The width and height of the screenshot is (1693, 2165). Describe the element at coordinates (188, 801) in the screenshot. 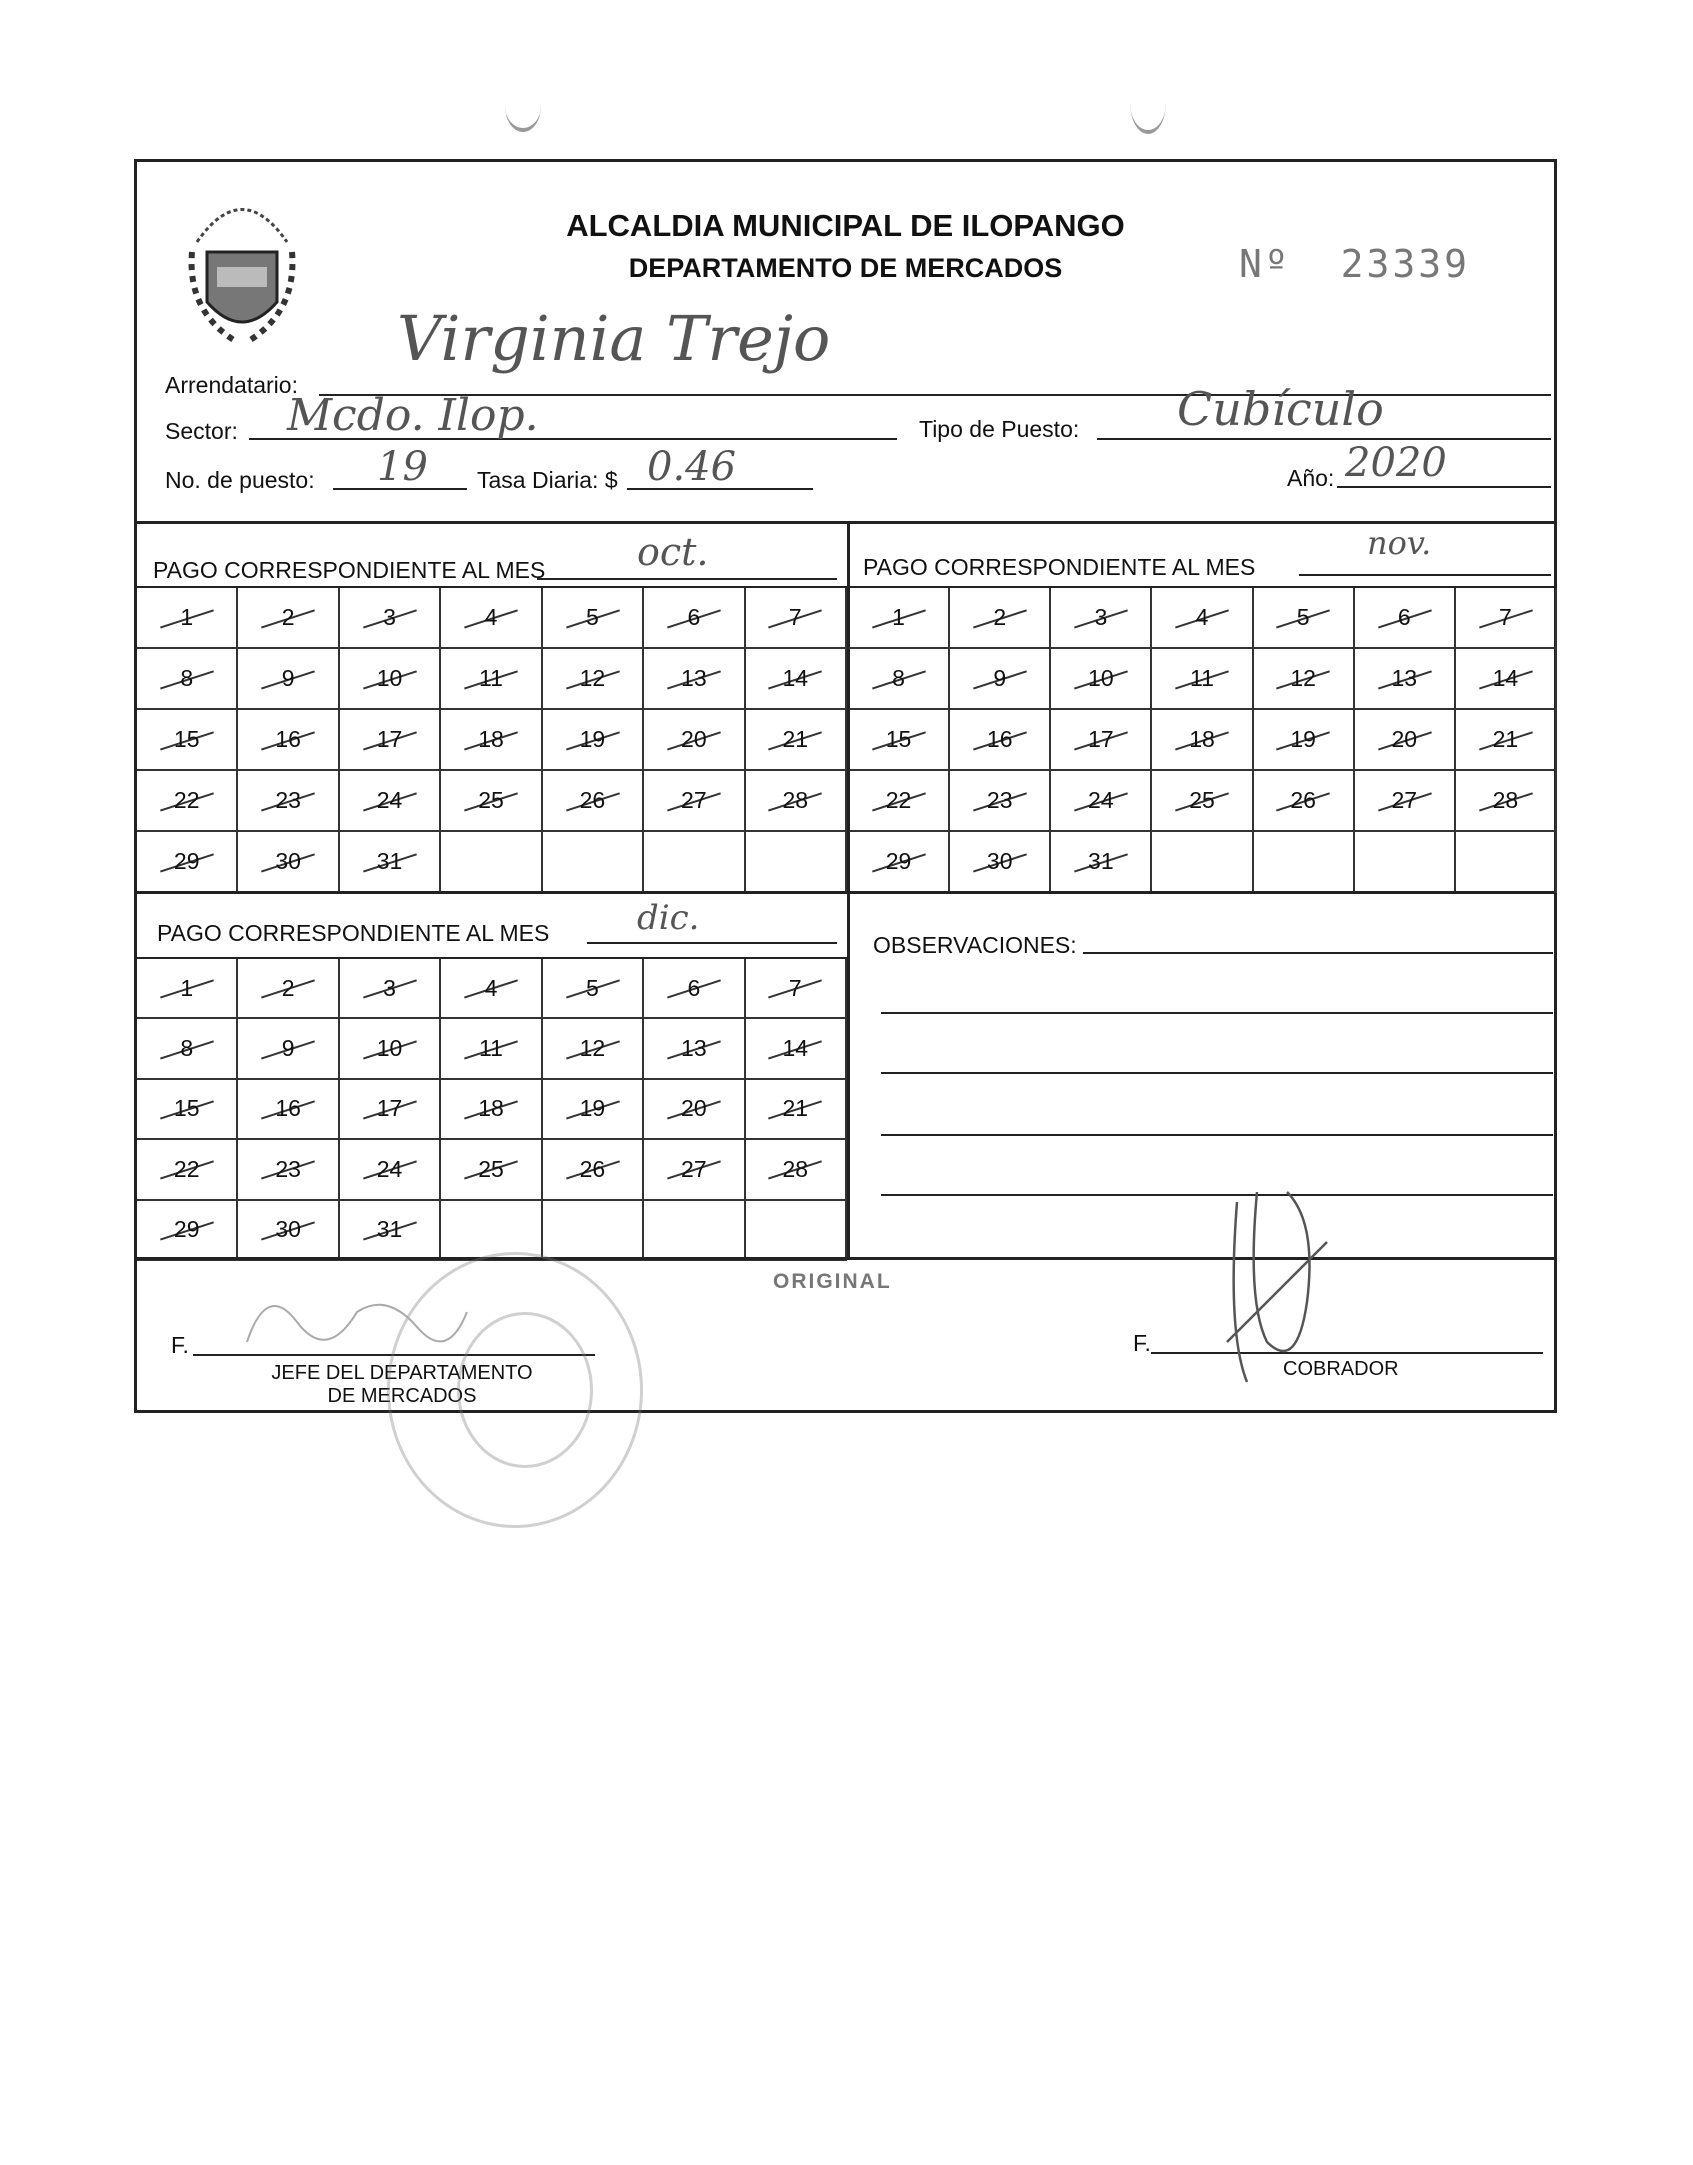

I see `day-cell-october: 22` at that location.